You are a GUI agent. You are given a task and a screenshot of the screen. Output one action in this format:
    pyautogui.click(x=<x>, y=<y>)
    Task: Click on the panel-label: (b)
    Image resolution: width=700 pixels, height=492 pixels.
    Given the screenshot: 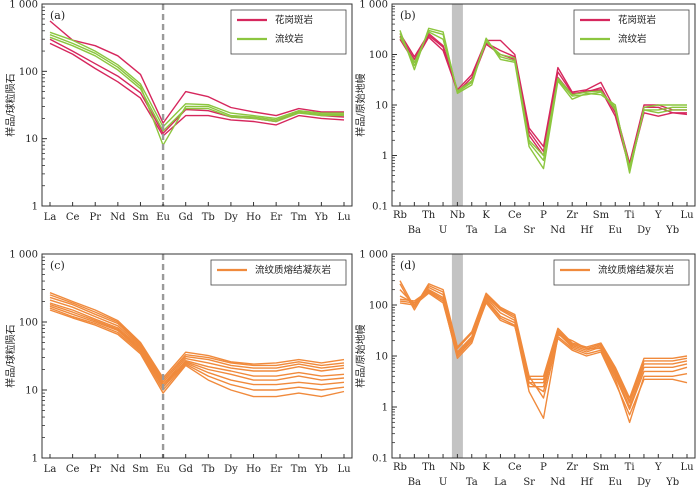 What is the action you would take?
    pyautogui.click(x=408, y=15)
    